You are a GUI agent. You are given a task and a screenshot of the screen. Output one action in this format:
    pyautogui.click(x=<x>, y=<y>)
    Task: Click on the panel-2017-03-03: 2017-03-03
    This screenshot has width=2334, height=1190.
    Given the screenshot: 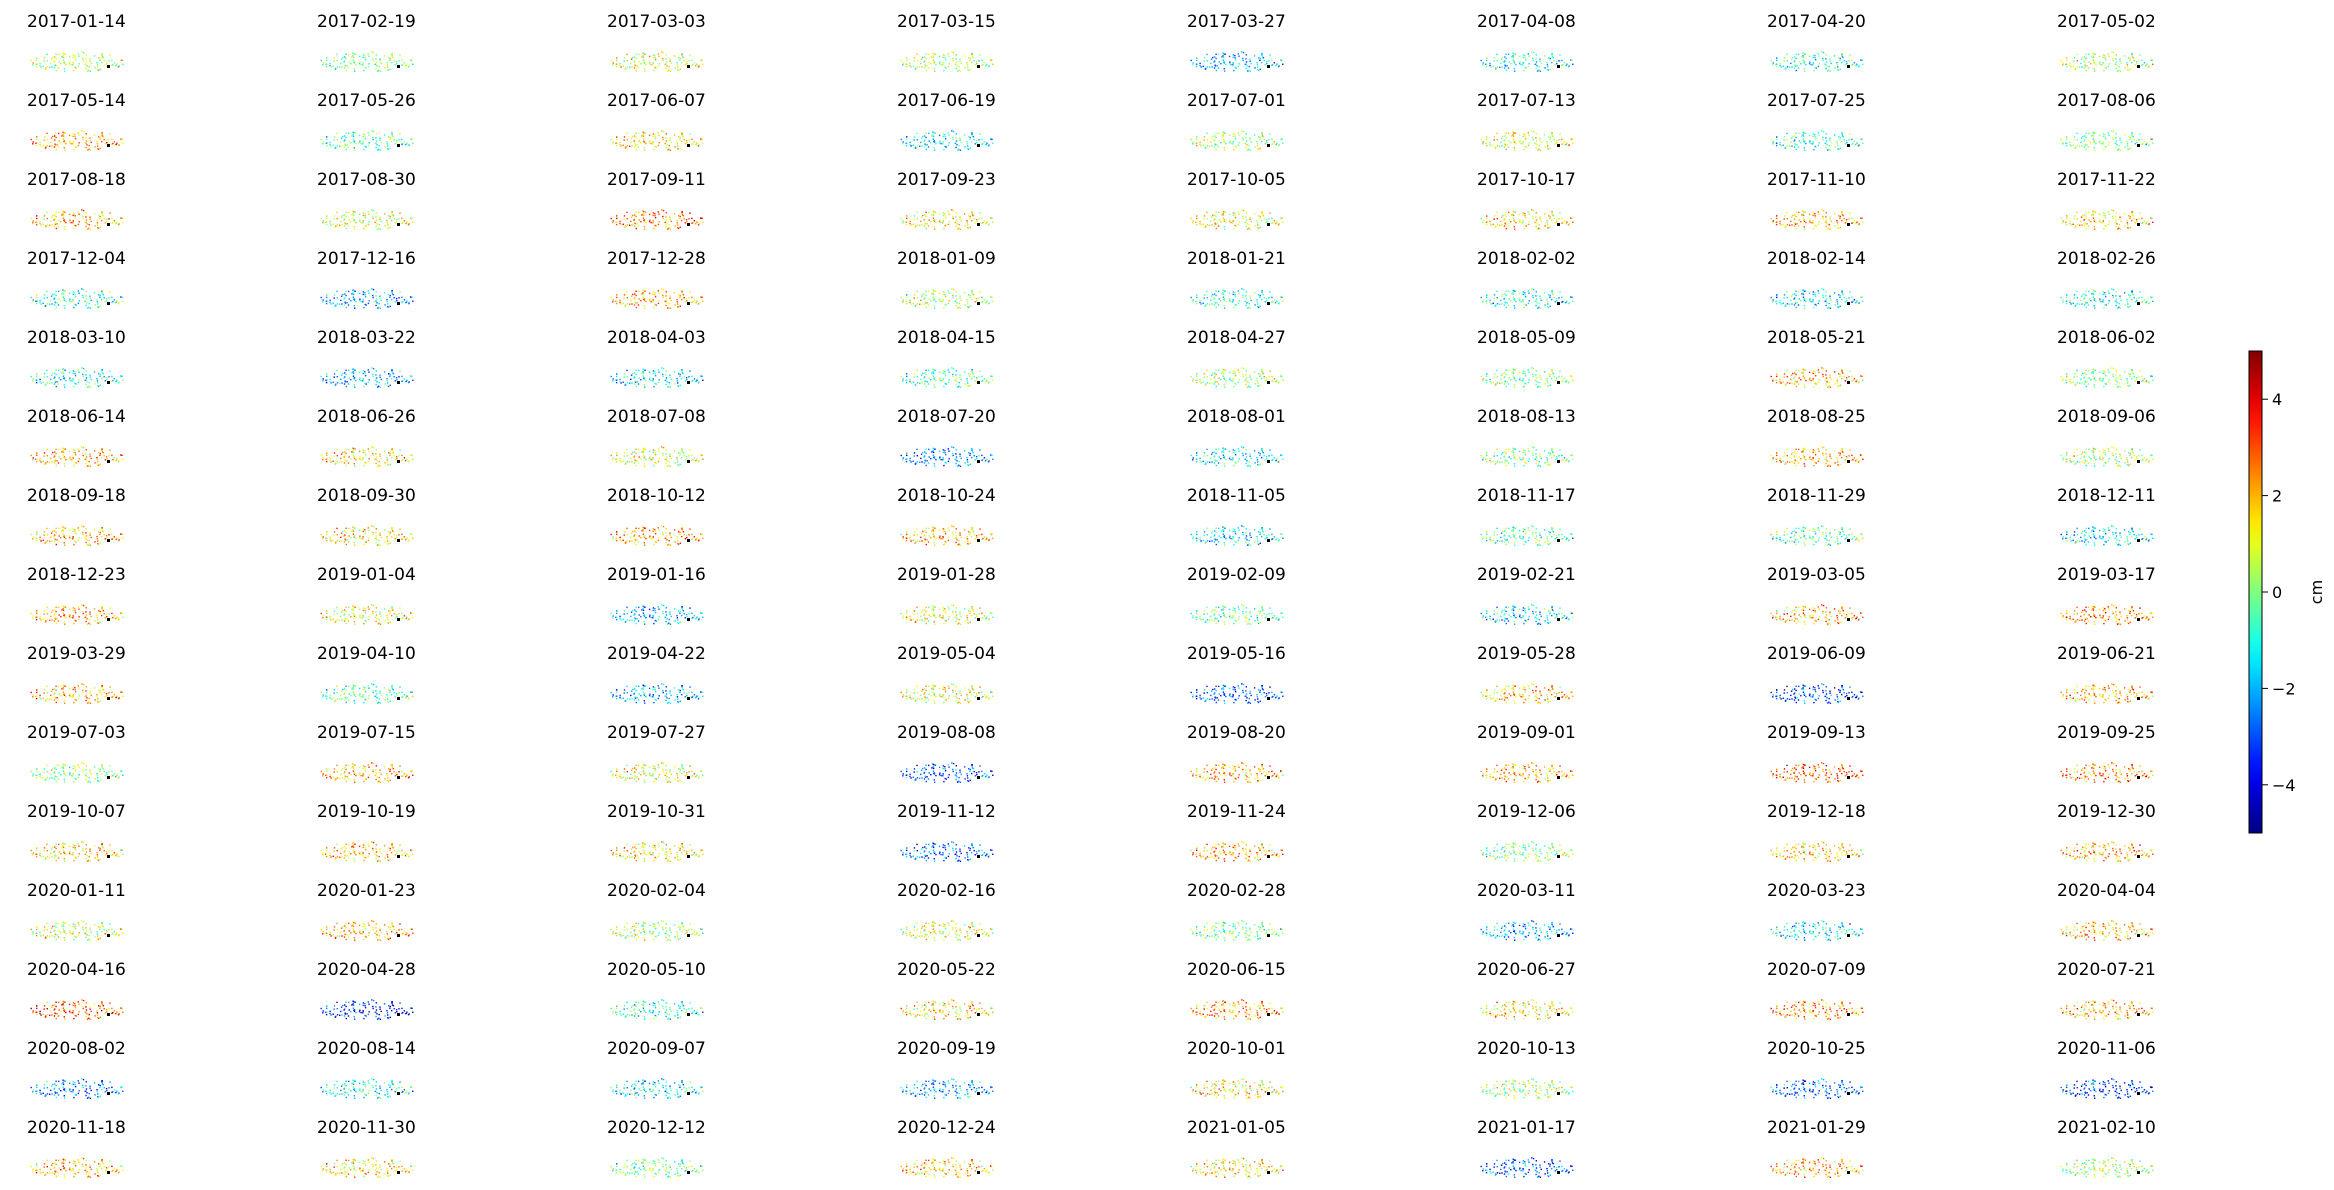 What is the action you would take?
    pyautogui.click(x=700, y=48)
    